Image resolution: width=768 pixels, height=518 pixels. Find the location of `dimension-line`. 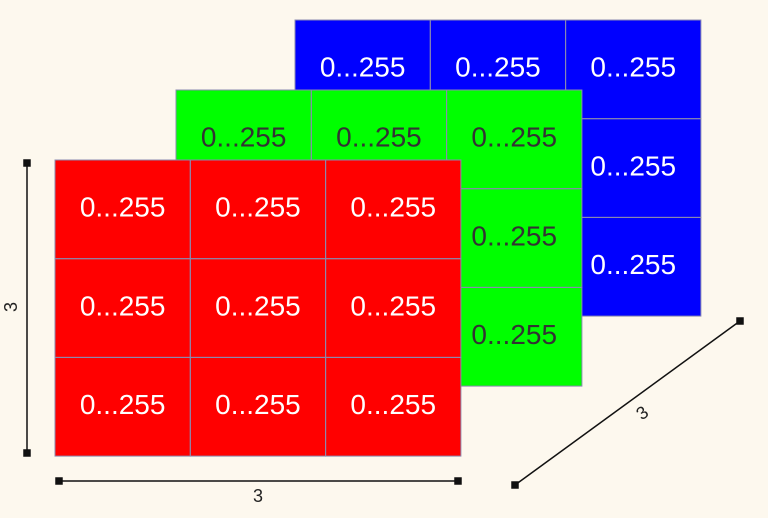

dimension-line is located at coordinates (627, 403).